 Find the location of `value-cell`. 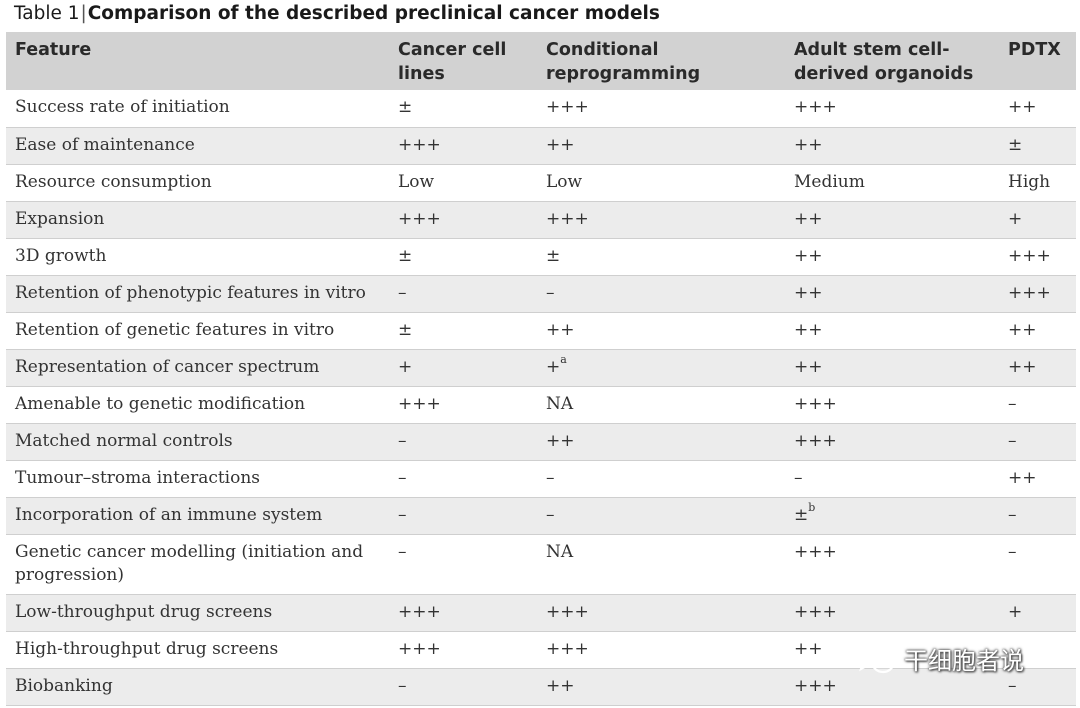

value-cell is located at coordinates (1037, 650).